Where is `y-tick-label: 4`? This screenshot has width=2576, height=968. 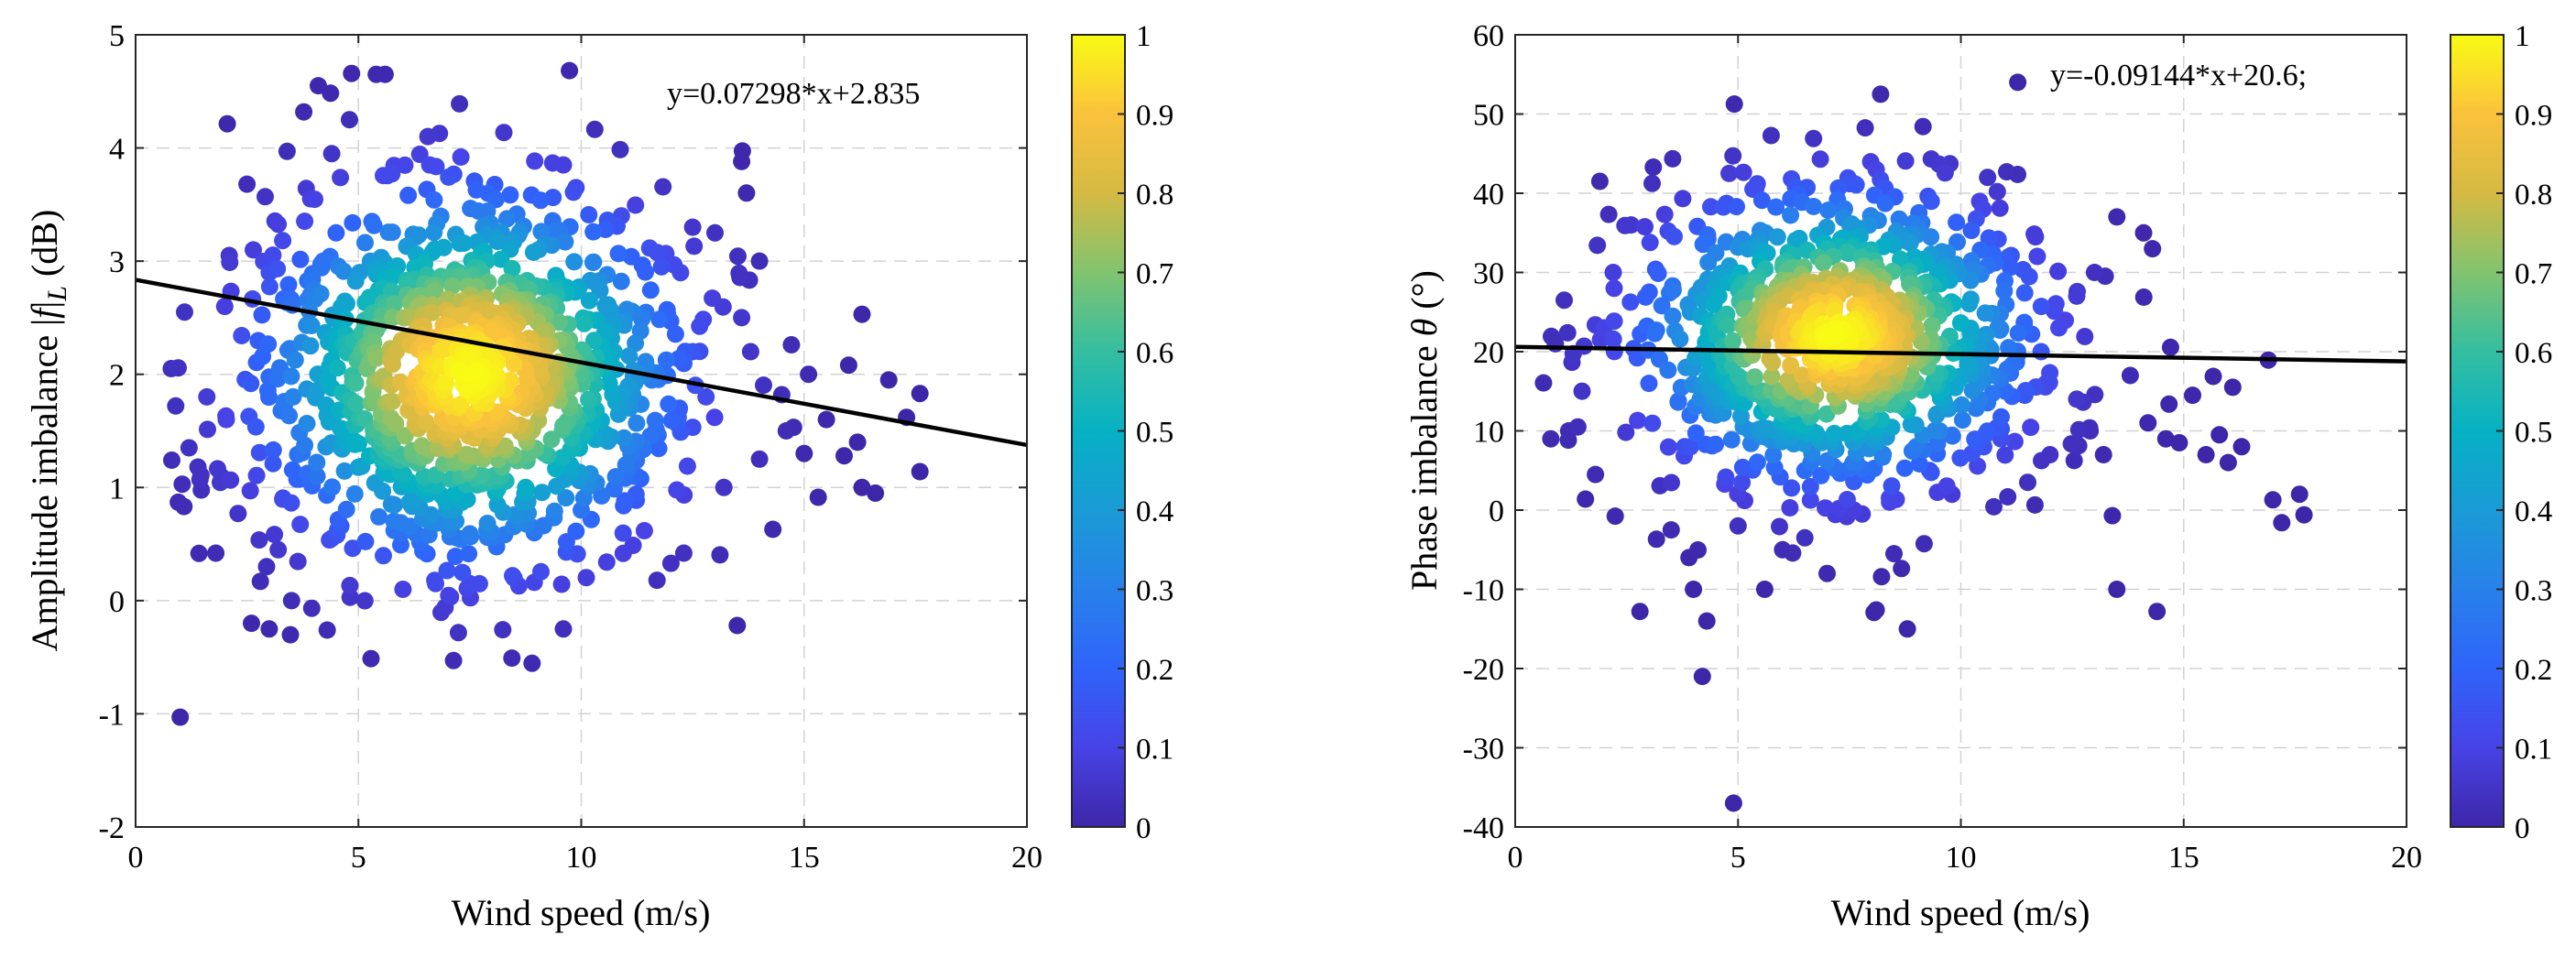 y-tick-label: 4 is located at coordinates (117, 150).